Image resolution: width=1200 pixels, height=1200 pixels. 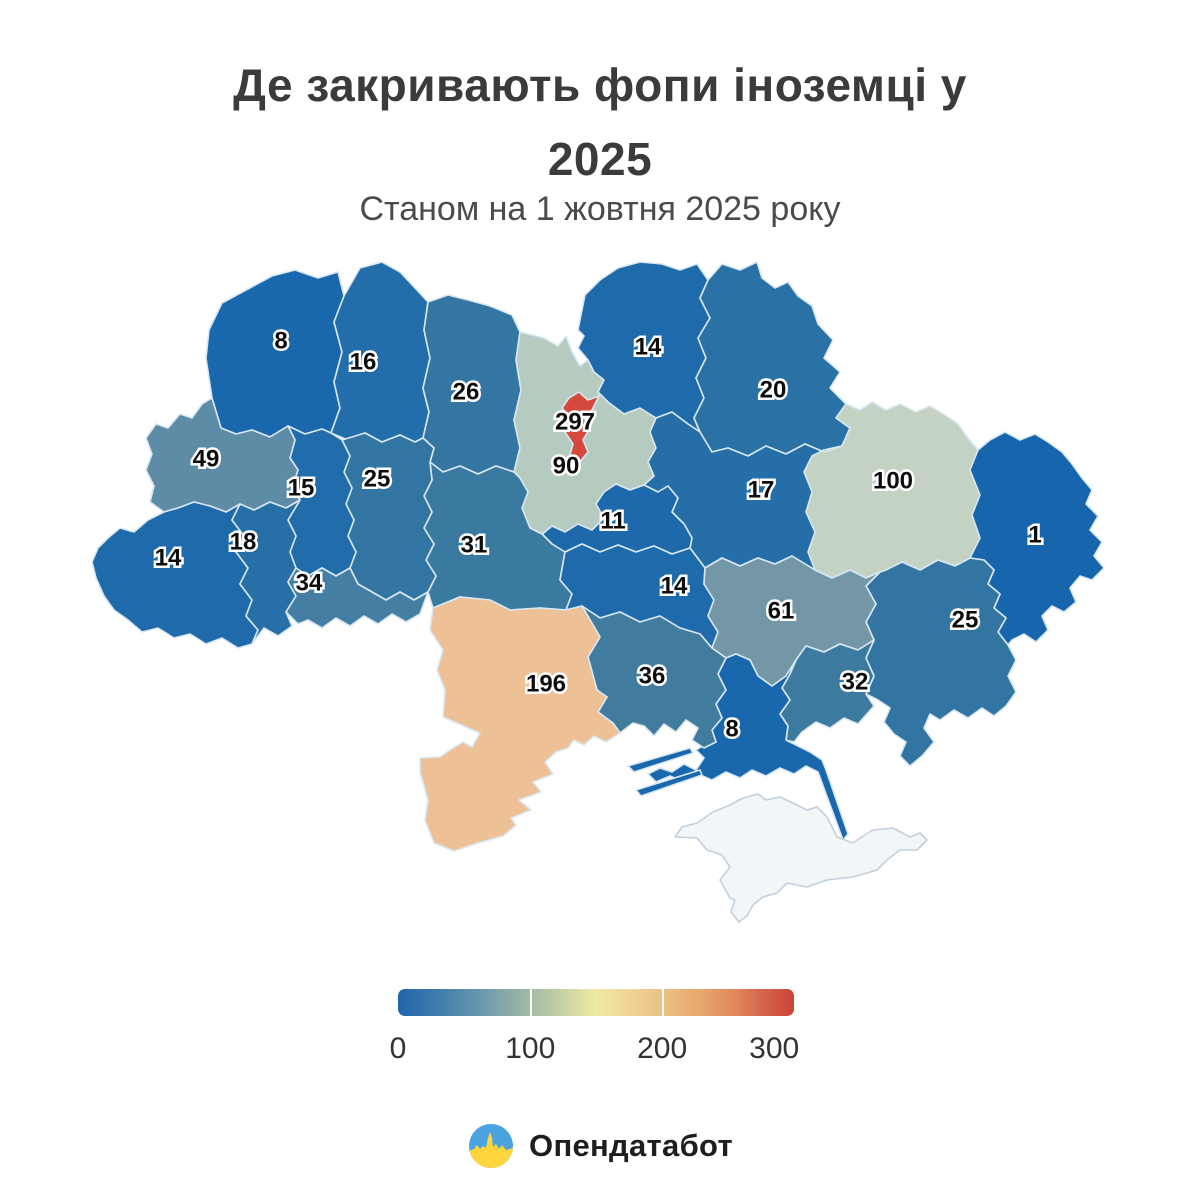 I want to click on region-value-label: 36, so click(x=652, y=676).